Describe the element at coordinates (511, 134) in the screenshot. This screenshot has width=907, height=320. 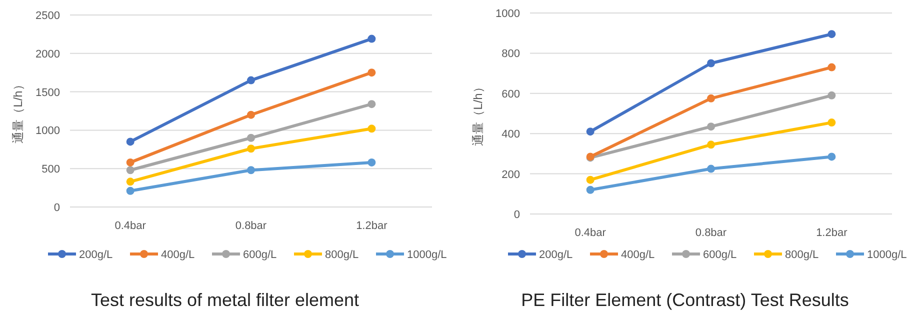
I see `y-tick-label: 400` at that location.